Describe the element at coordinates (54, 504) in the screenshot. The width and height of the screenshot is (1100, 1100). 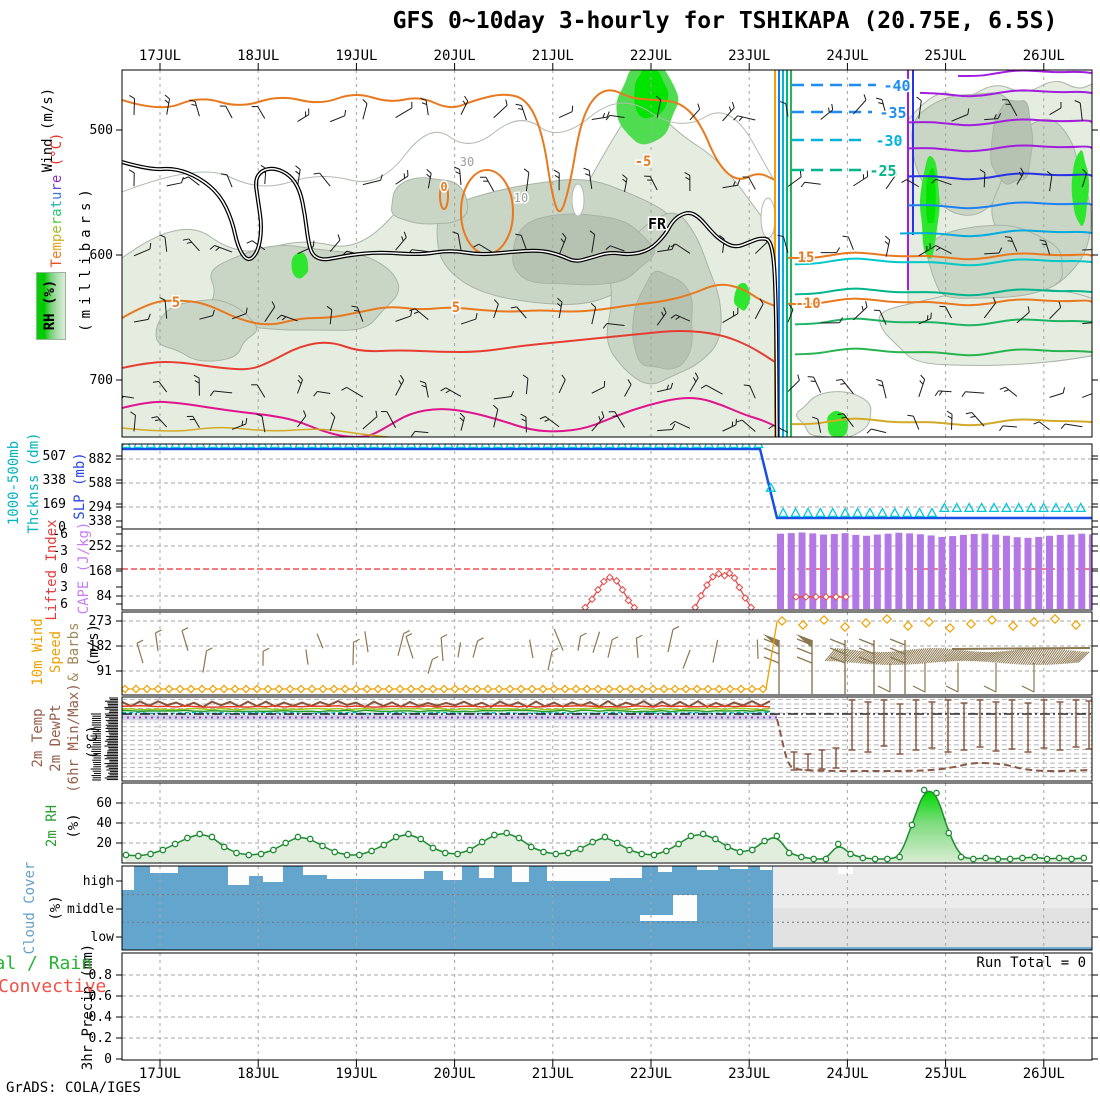
I see `svg-text: 169` at that location.